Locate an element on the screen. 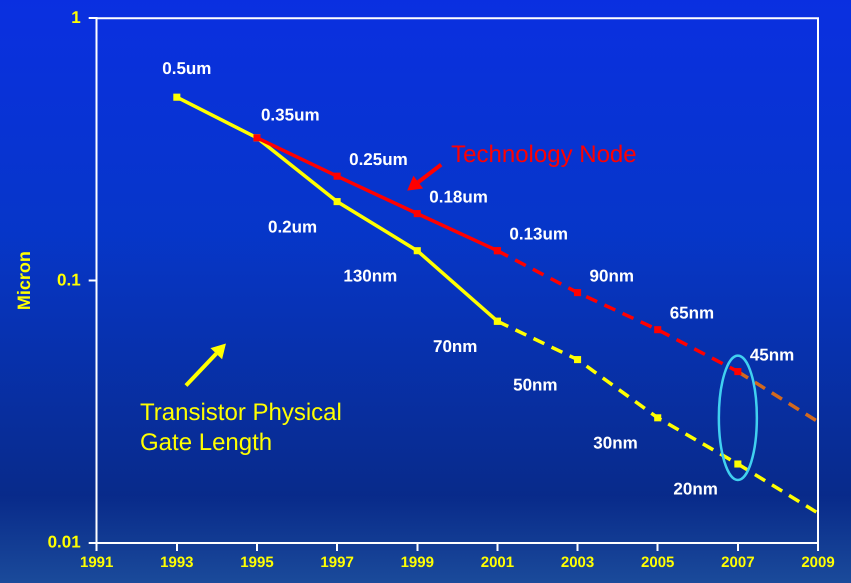 The height and width of the screenshot is (583, 851). y-tick-label: 0.1 is located at coordinates (69, 280).